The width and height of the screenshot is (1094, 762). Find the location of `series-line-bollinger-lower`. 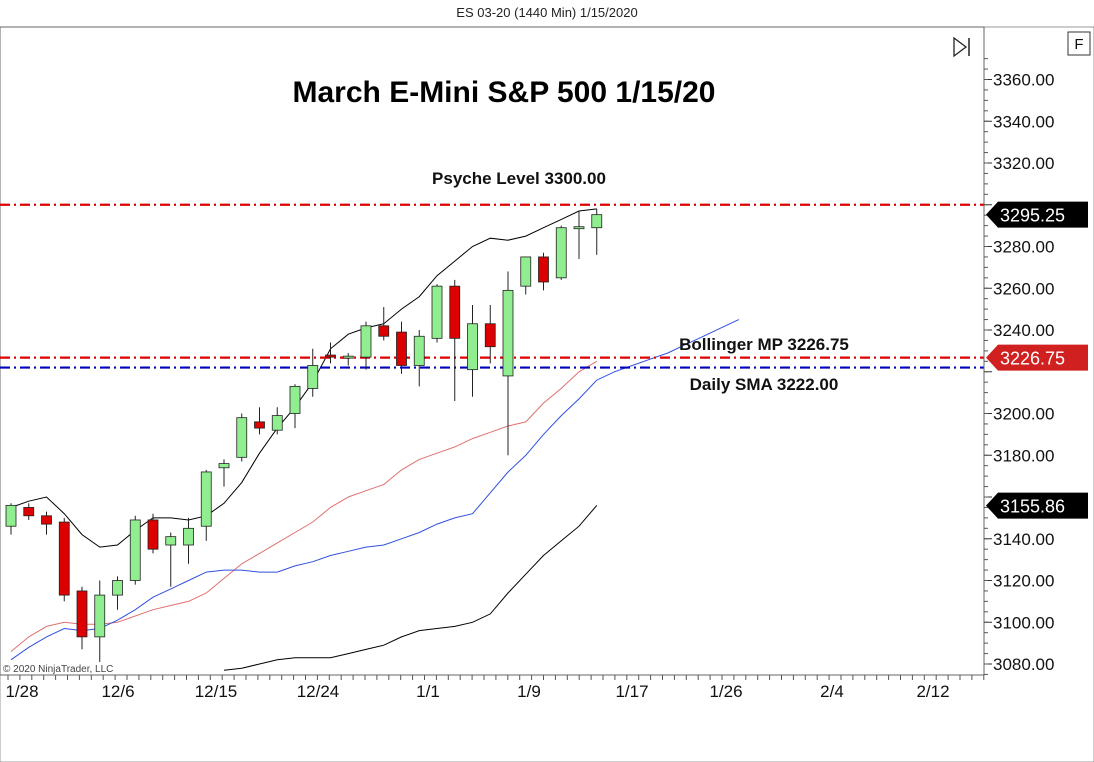

series-line-bollinger-lower is located at coordinates (410, 588).